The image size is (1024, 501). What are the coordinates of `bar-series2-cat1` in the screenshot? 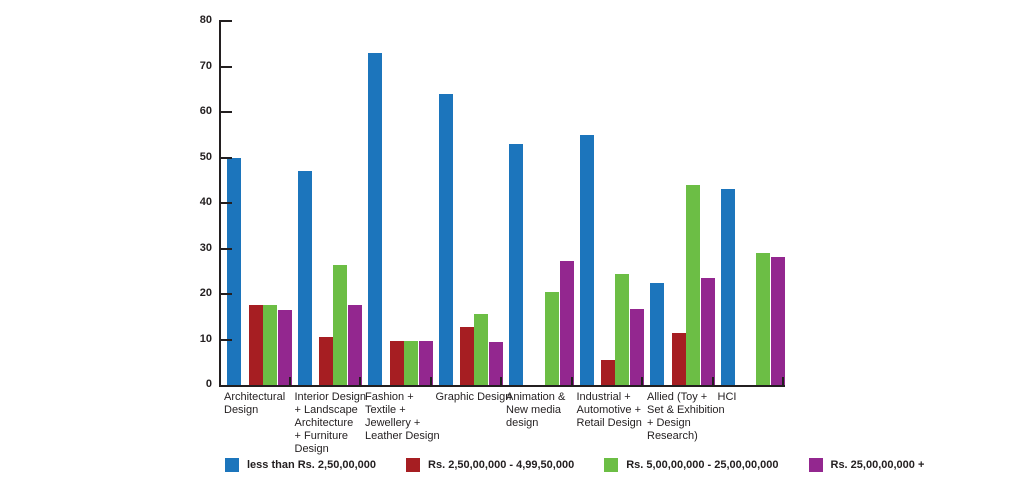 It's located at (255, 345).